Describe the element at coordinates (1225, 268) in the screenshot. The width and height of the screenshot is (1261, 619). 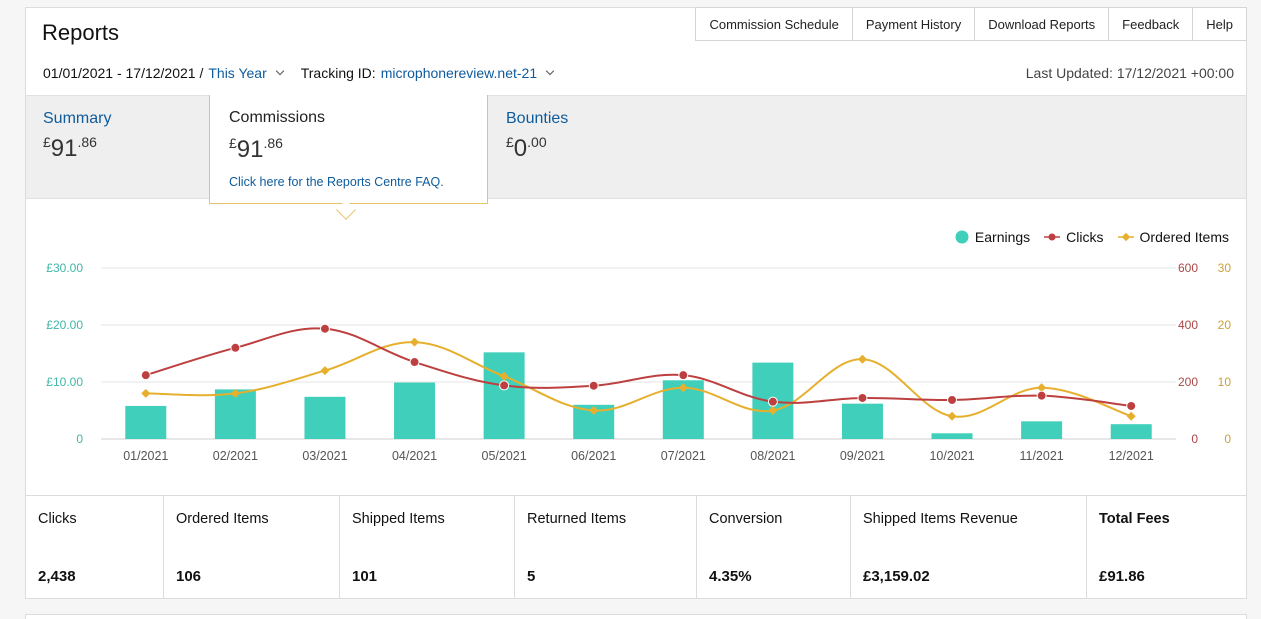
I see `y-tick-label-right2: 30` at that location.